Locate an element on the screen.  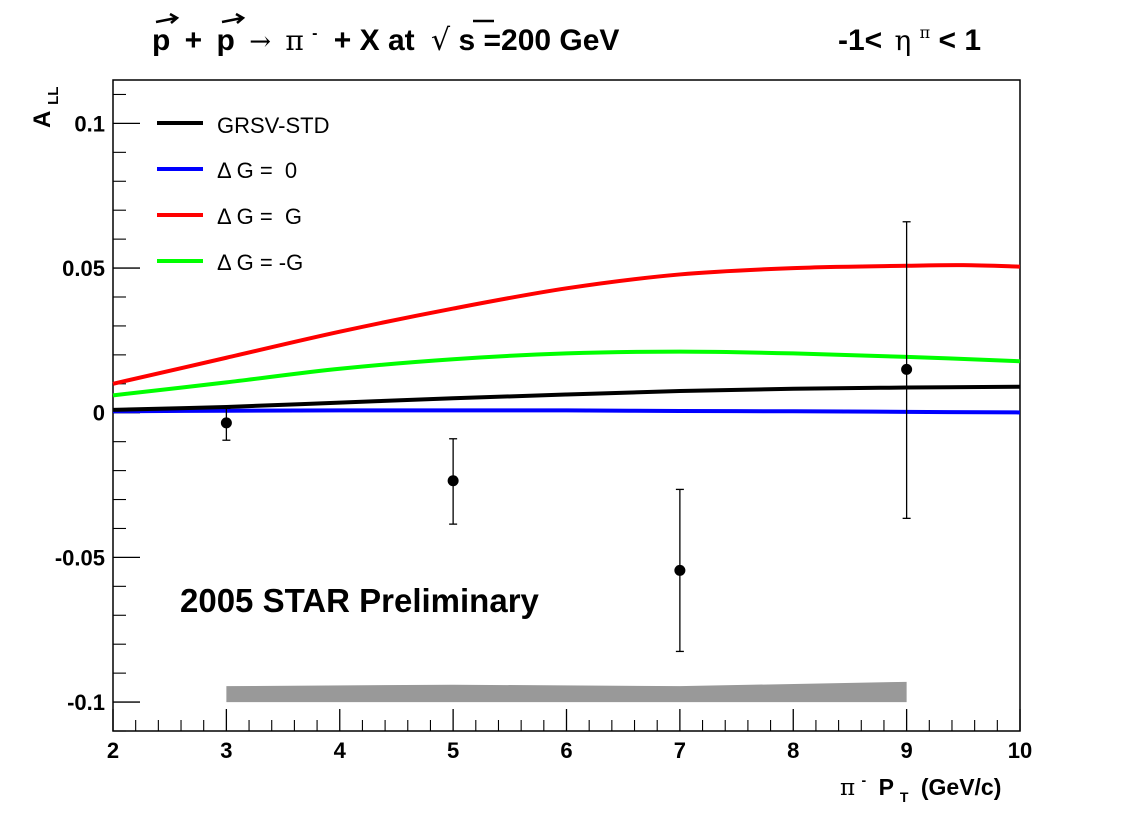
eta-cut-label: -1< η π < 1 is located at coordinates (909, 34).